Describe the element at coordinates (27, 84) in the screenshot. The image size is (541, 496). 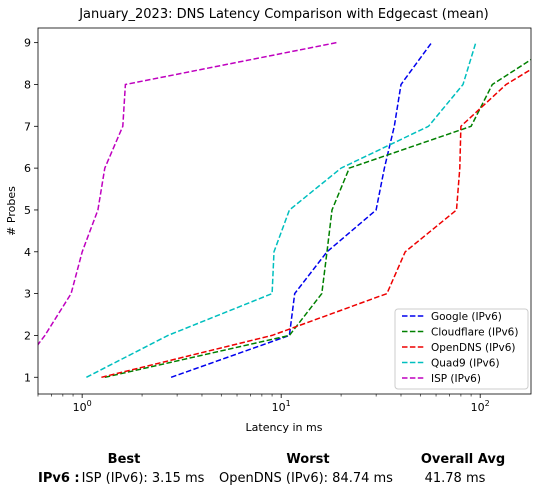
I see `y-tick-label: 8` at that location.